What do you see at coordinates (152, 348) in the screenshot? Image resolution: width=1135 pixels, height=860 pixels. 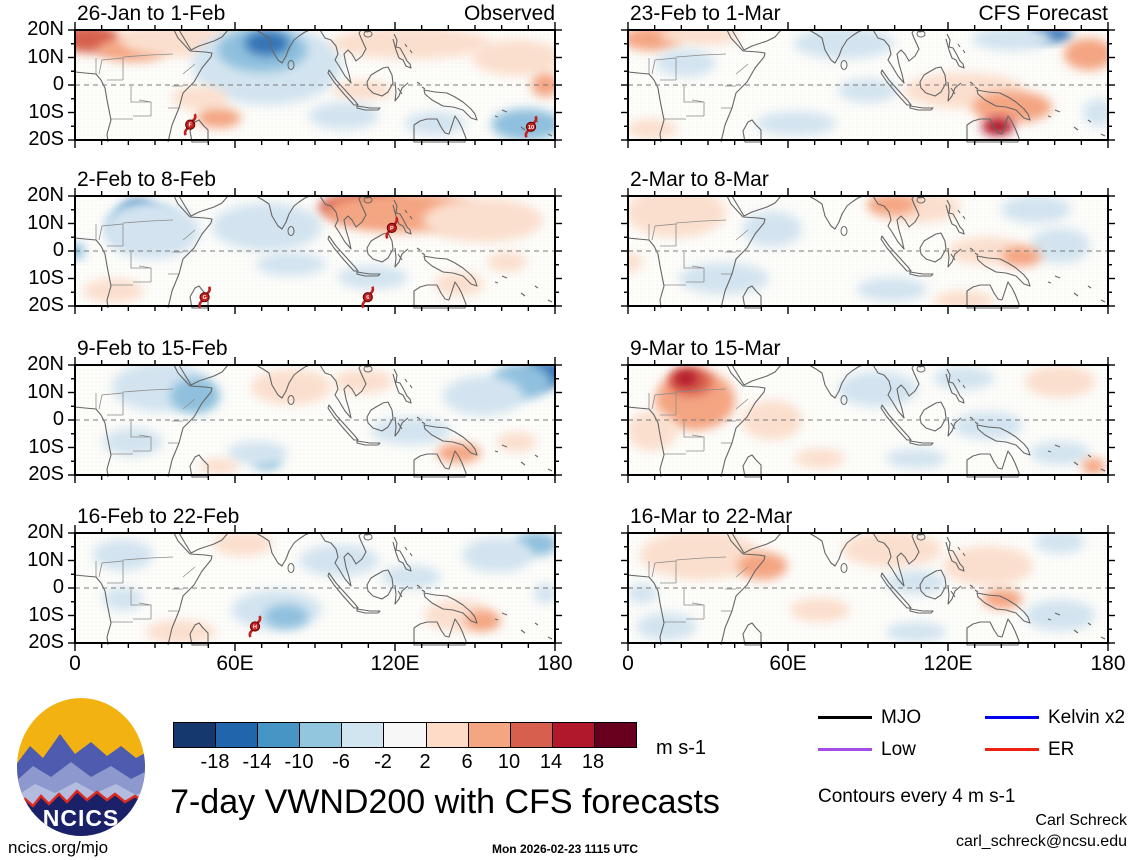 I see `panel-title: 9-Feb to 15-Feb` at bounding box center [152, 348].